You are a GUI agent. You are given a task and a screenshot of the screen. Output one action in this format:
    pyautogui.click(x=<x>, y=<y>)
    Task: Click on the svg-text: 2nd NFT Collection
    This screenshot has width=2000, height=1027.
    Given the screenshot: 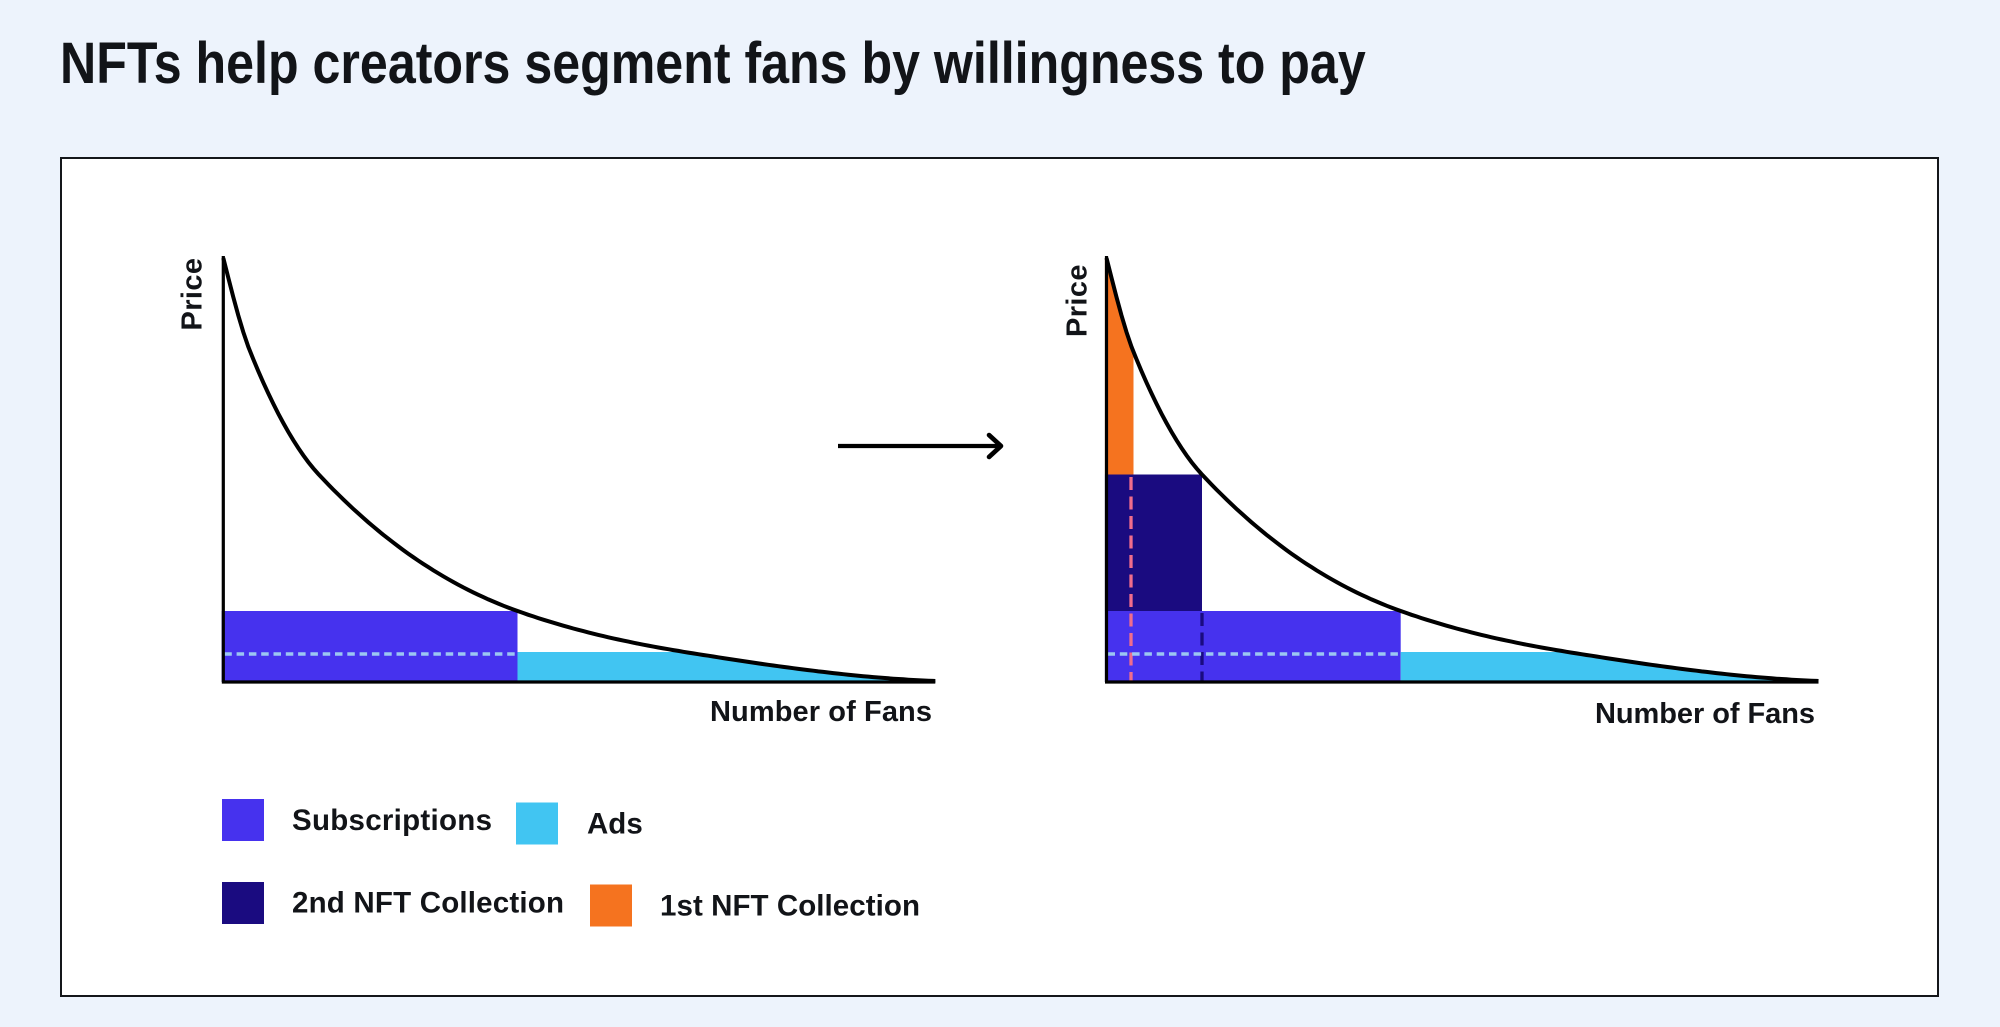 What is the action you would take?
    pyautogui.click(x=428, y=903)
    